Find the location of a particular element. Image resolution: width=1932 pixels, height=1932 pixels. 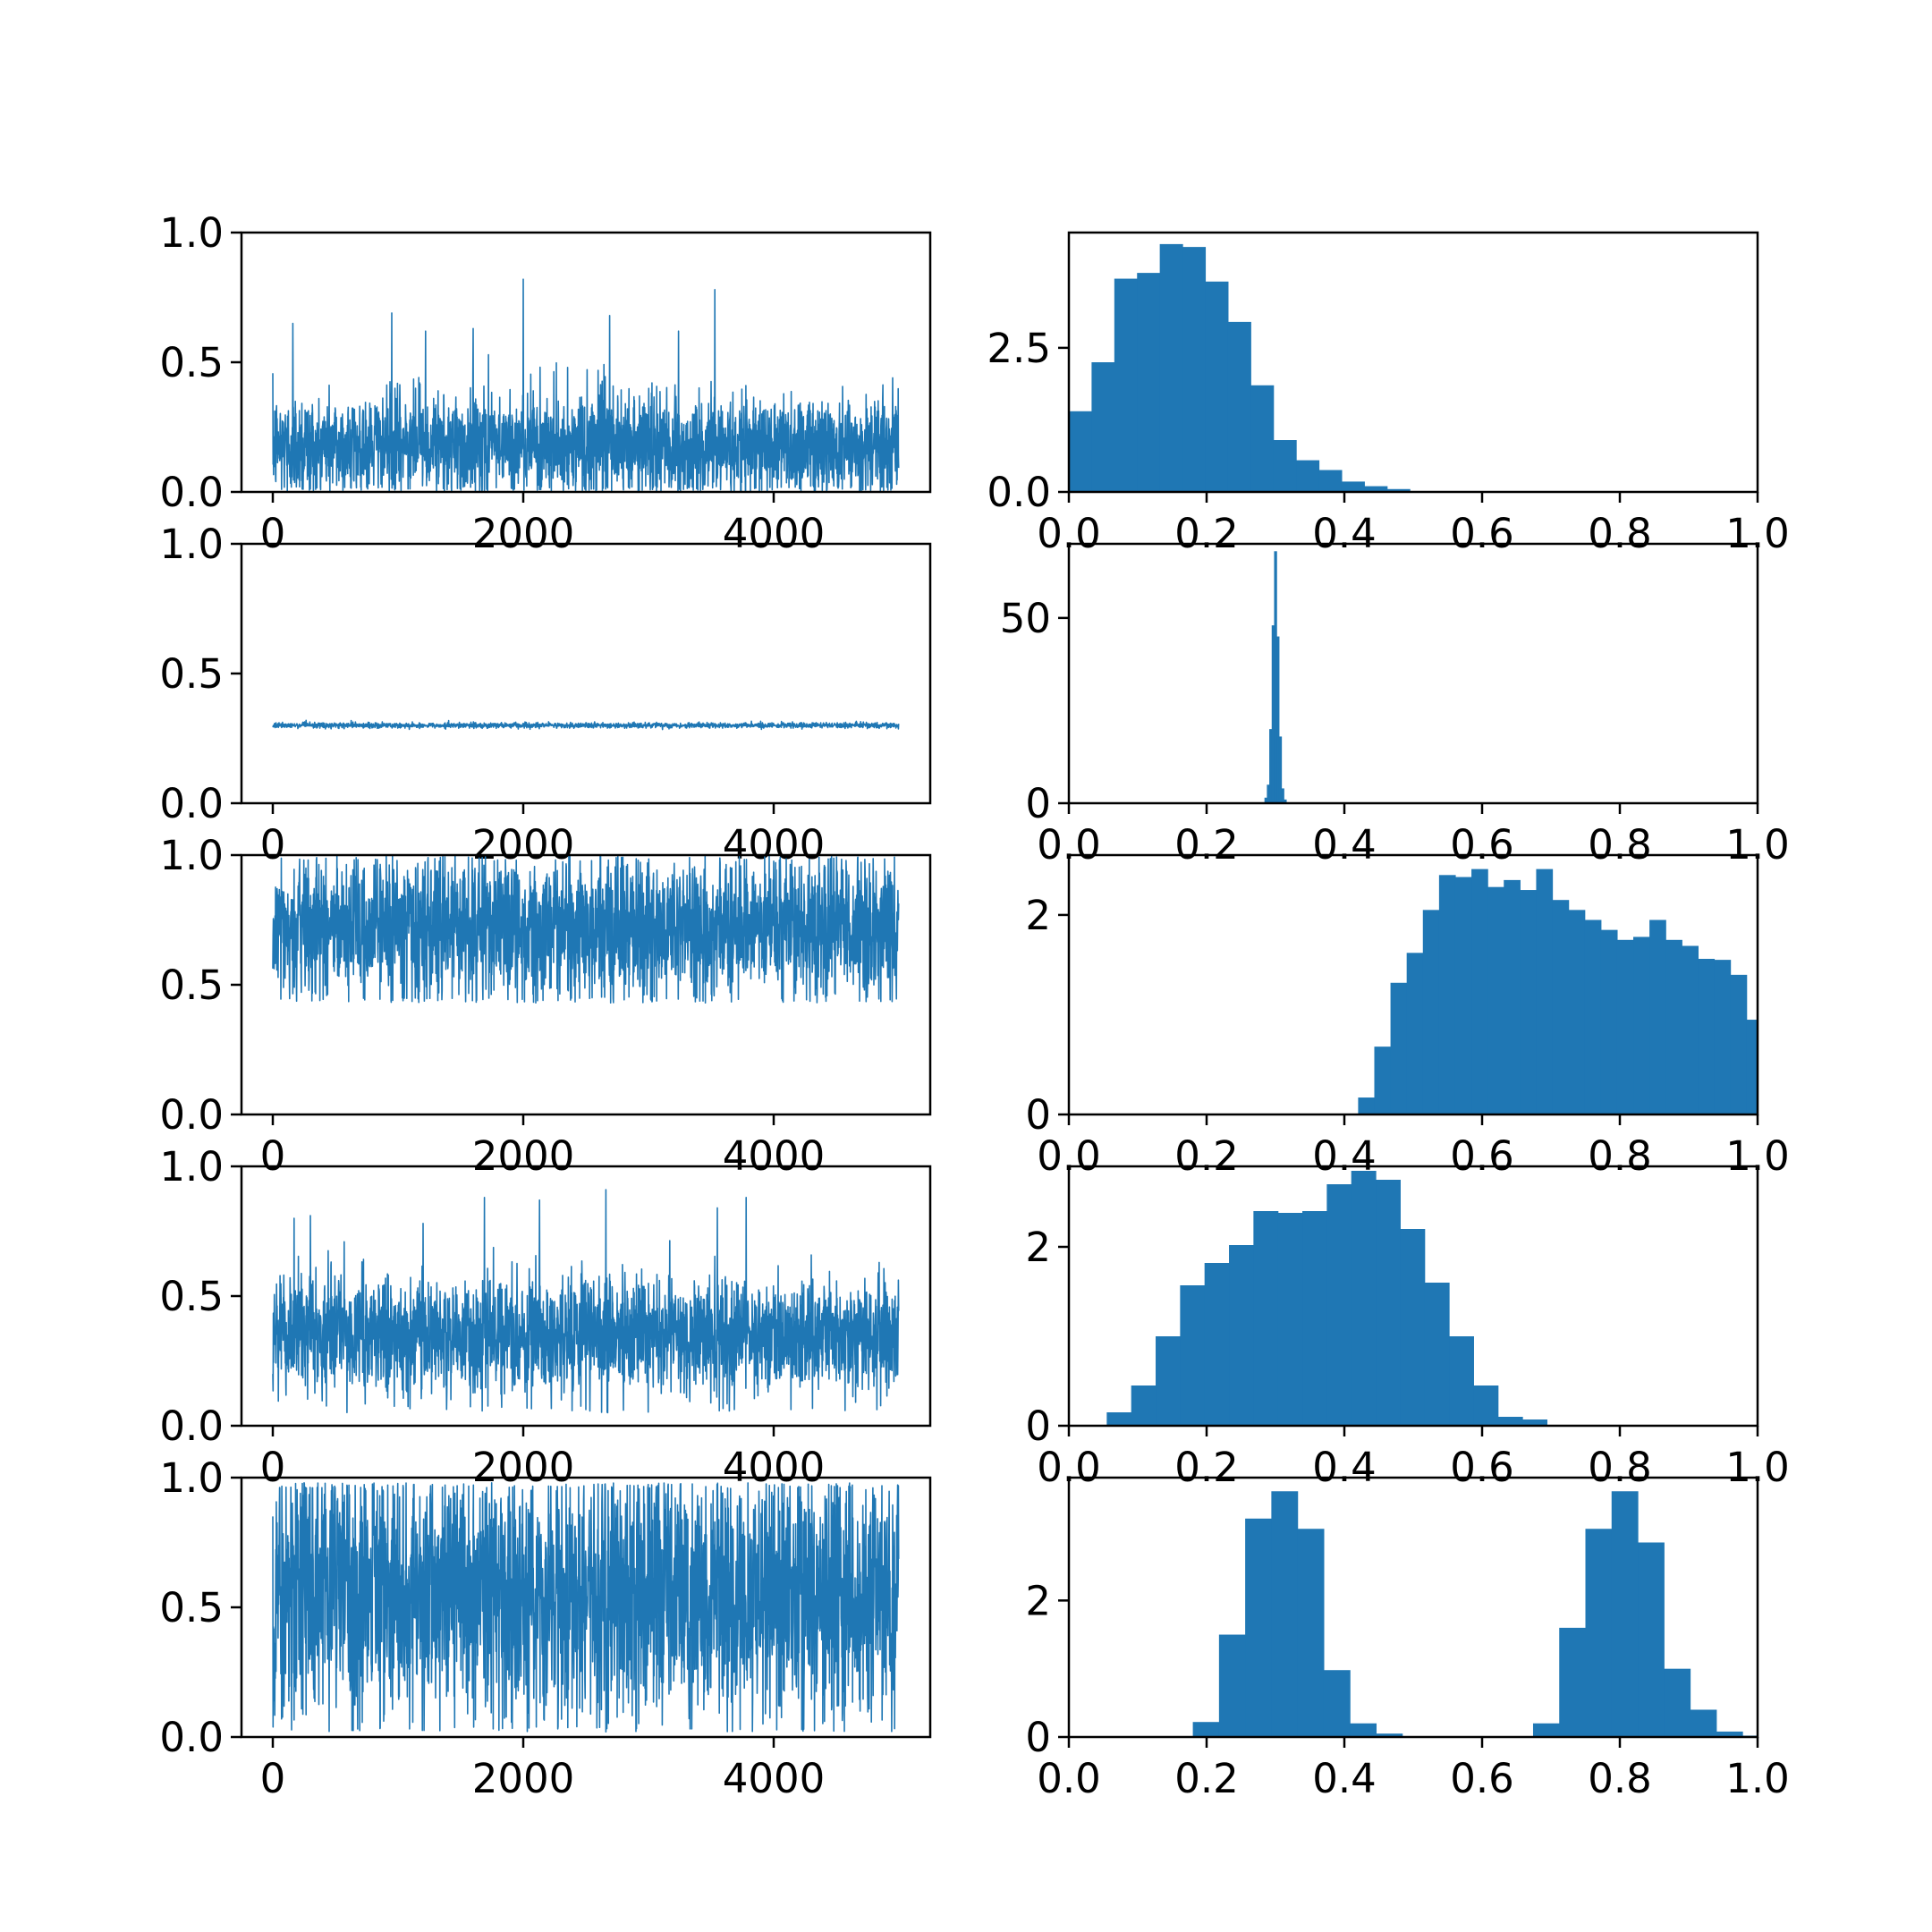

trace-plot-5-xtick-label: 2000 is located at coordinates (523, 1778).